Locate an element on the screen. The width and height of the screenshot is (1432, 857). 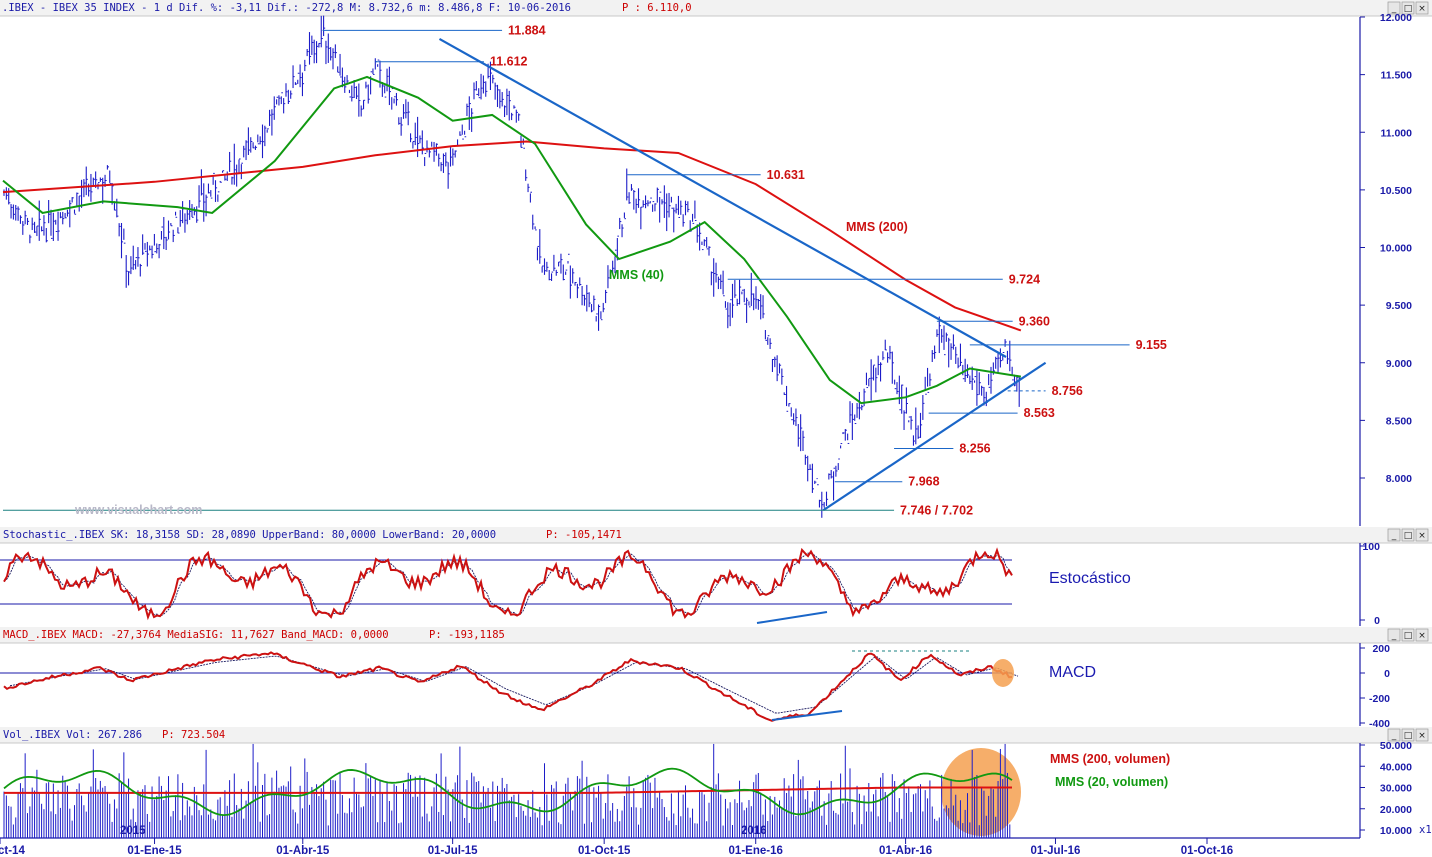
price-y-tick-label: 8.000 is located at coordinates (1399, 479).